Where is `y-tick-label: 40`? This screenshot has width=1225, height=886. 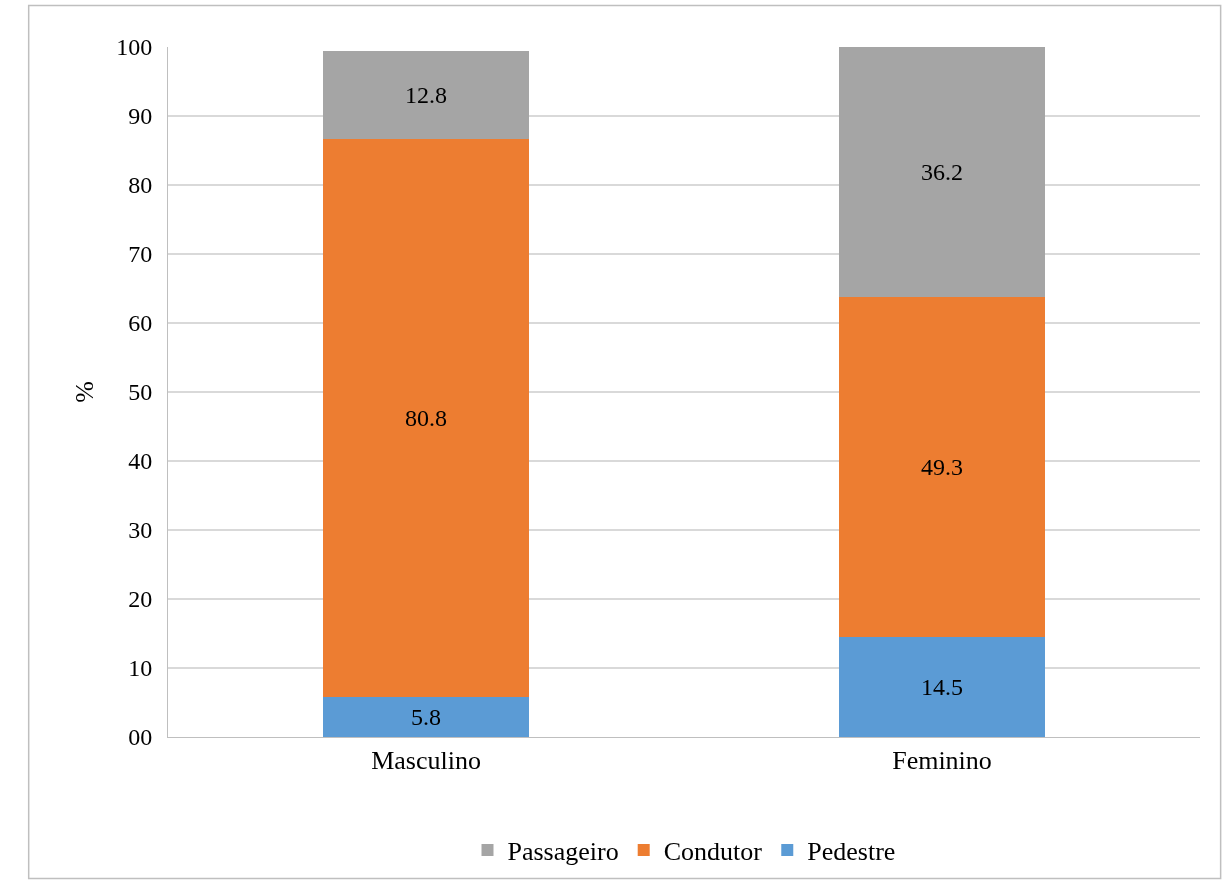
y-tick-label: 40 is located at coordinates (140, 461).